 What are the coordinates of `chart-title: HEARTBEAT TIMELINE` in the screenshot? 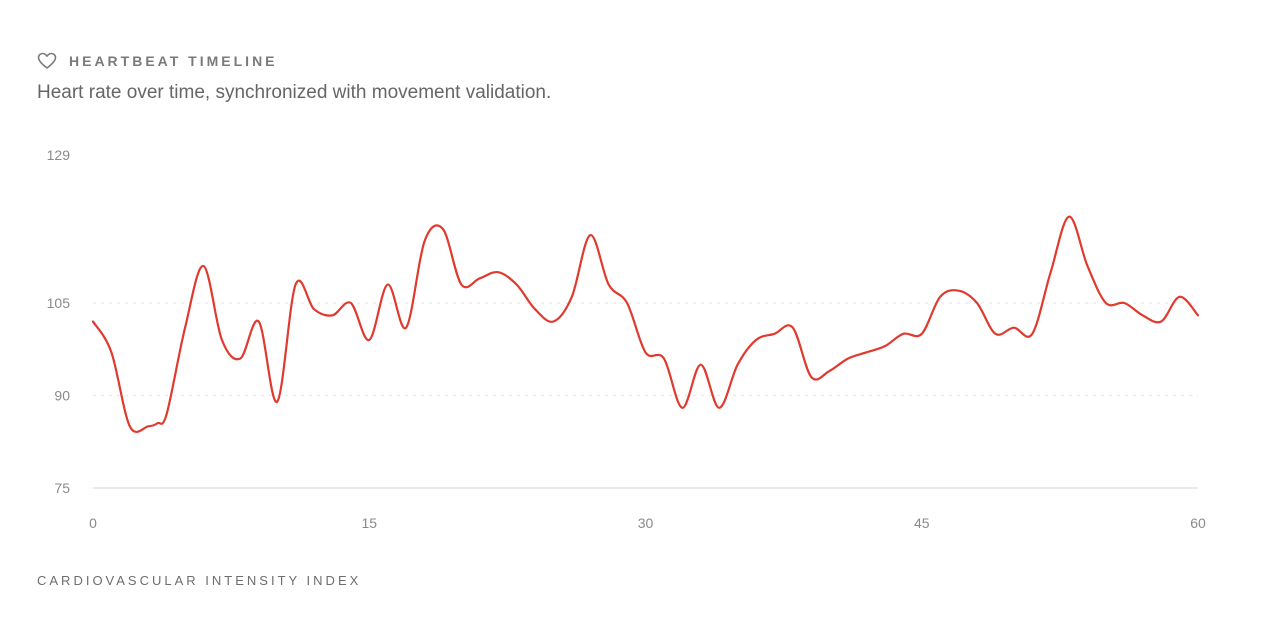 It's located at (173, 61).